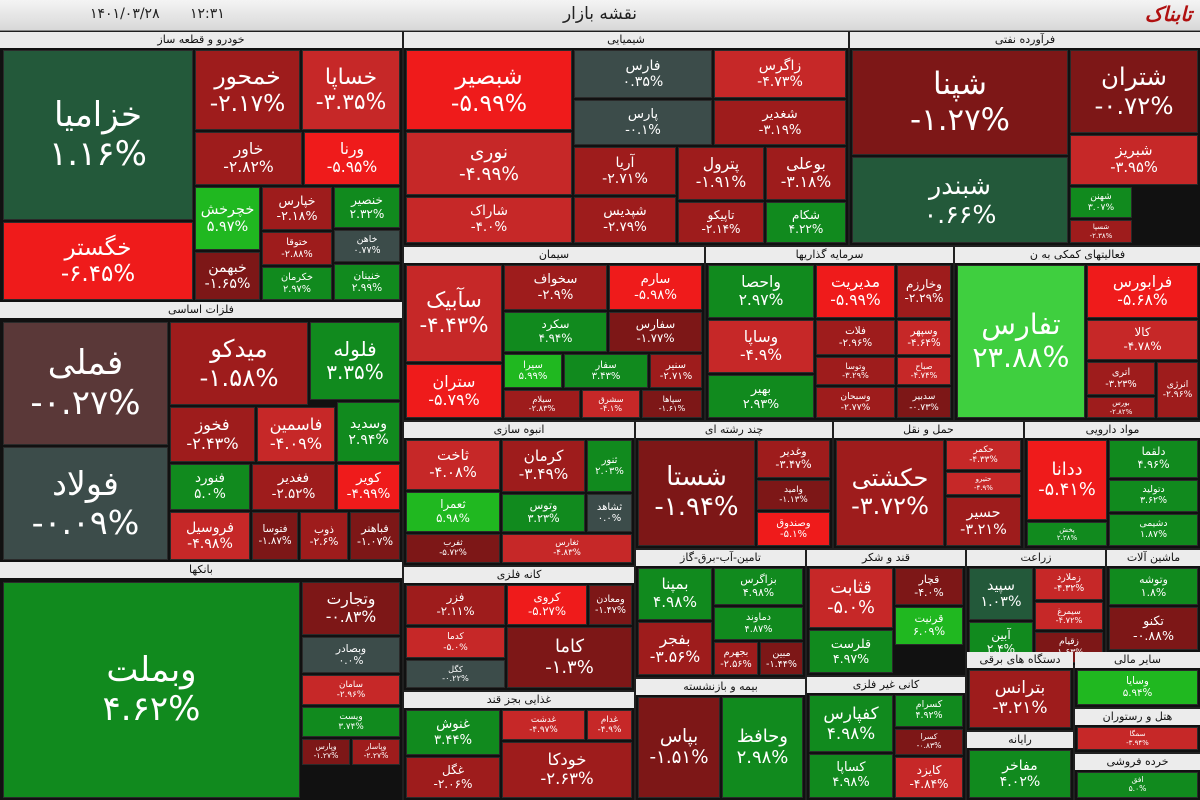 The height and width of the screenshot is (800, 1200). What do you see at coordinates (275, 530) in the screenshot?
I see `tile-symbol: فتوسا` at bounding box center [275, 530].